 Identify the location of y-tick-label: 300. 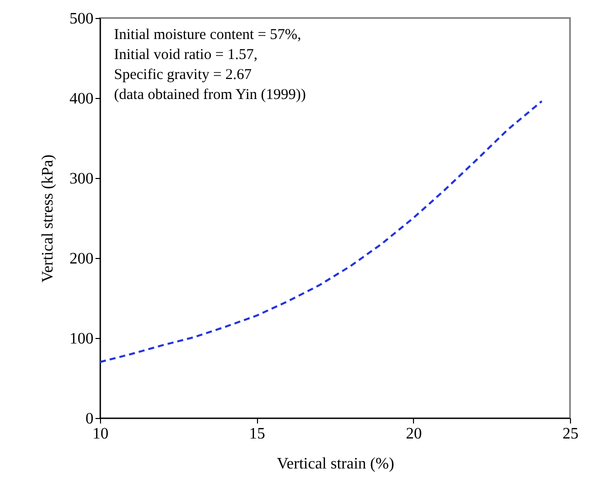
(82, 179).